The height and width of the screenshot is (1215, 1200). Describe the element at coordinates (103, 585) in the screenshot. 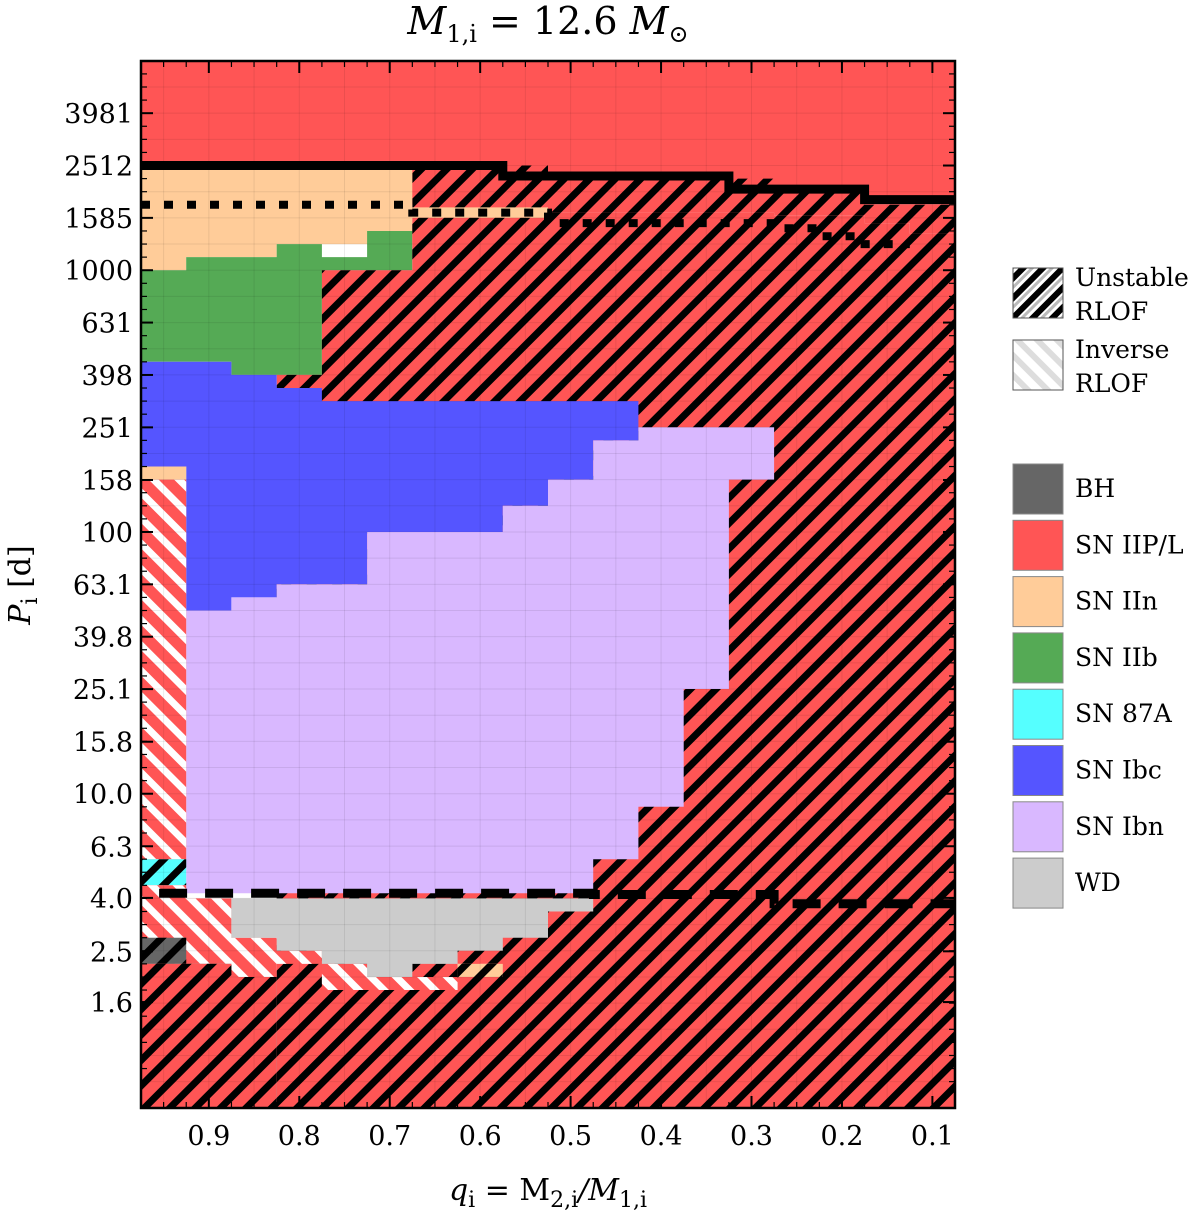

I see `y-tick-label-9: 63.1` at that location.